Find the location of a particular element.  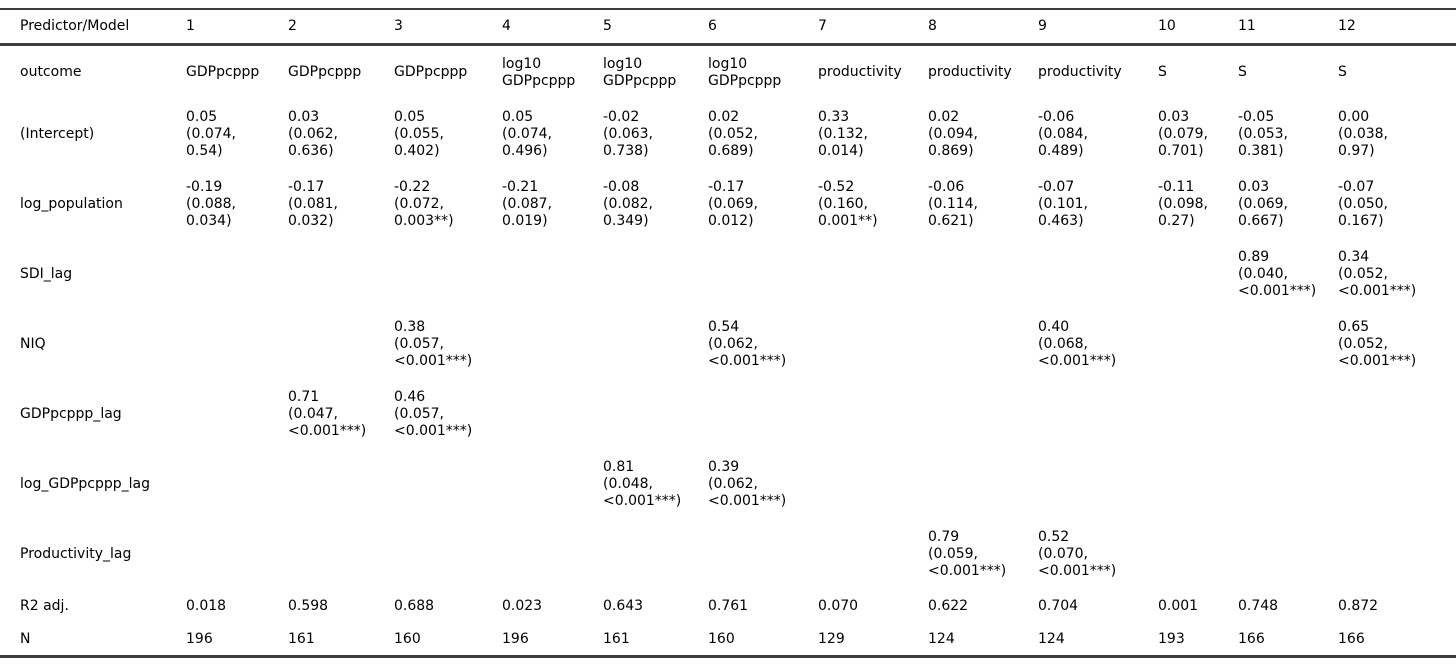

header-cell-model-2: 2 is located at coordinates (292, 26).